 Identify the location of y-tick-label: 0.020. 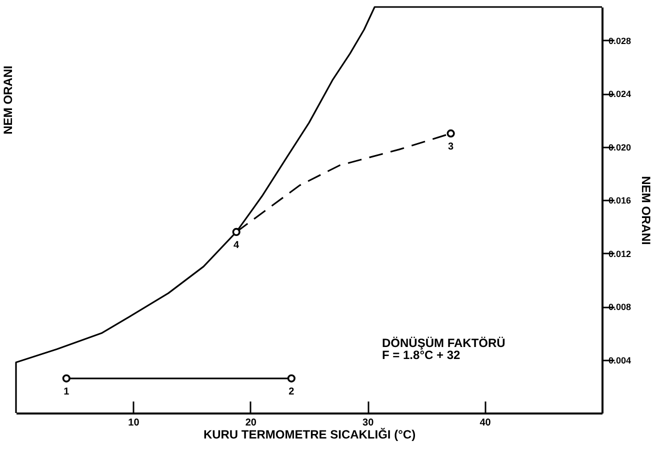
(620, 147).